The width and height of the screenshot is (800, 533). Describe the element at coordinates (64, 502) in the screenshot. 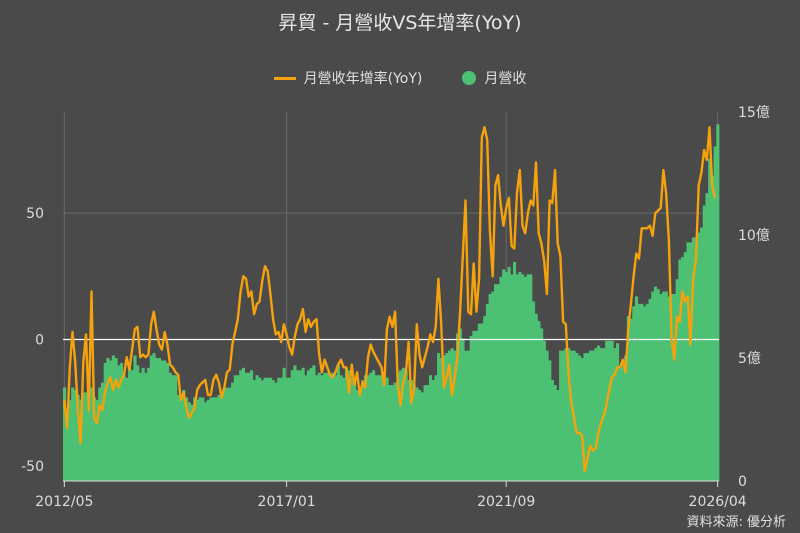

I see `x-axis-tick: 2012/05` at that location.